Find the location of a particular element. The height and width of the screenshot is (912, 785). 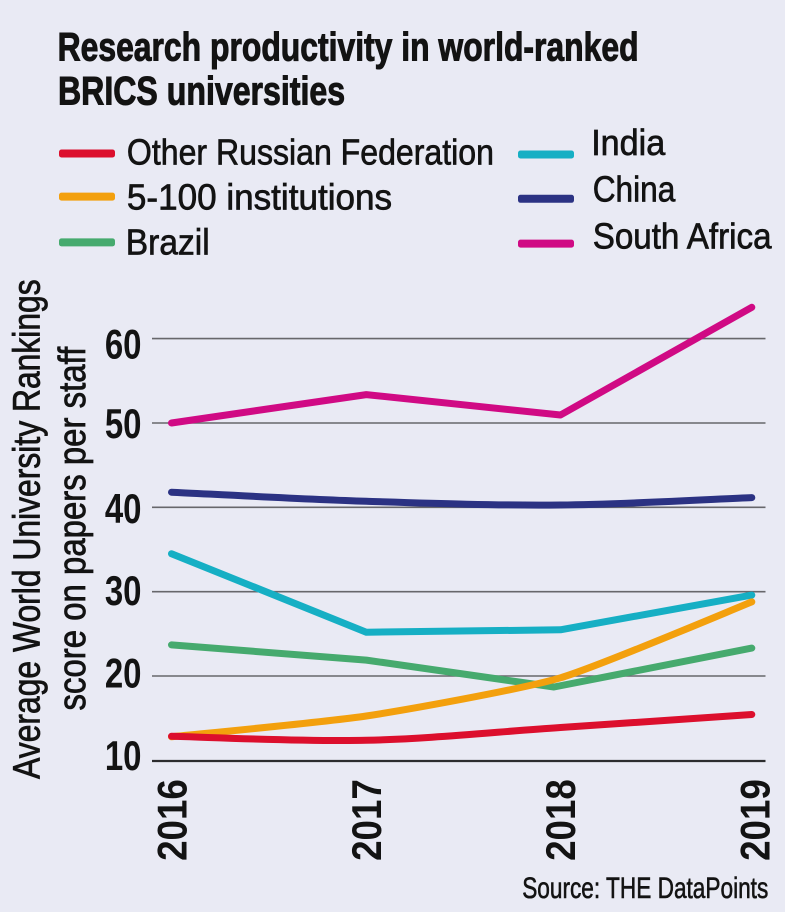

svg-text:Average World University Ranki: Average World University Rankings is located at coordinates (27, 529).